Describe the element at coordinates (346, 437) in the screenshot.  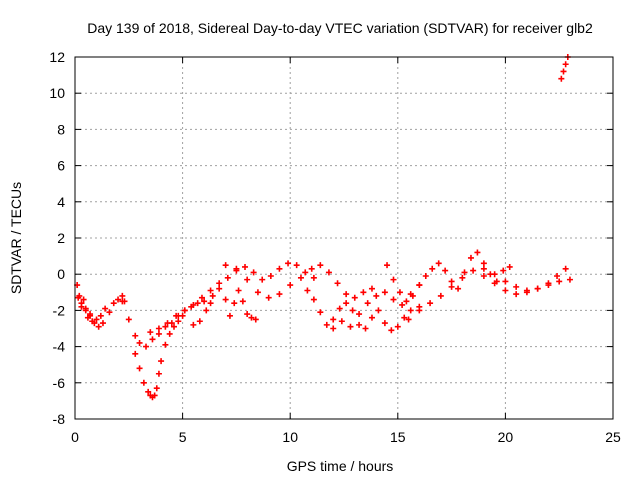
I see `x-tick-labels: 0 5 10 15 20 25` at that location.